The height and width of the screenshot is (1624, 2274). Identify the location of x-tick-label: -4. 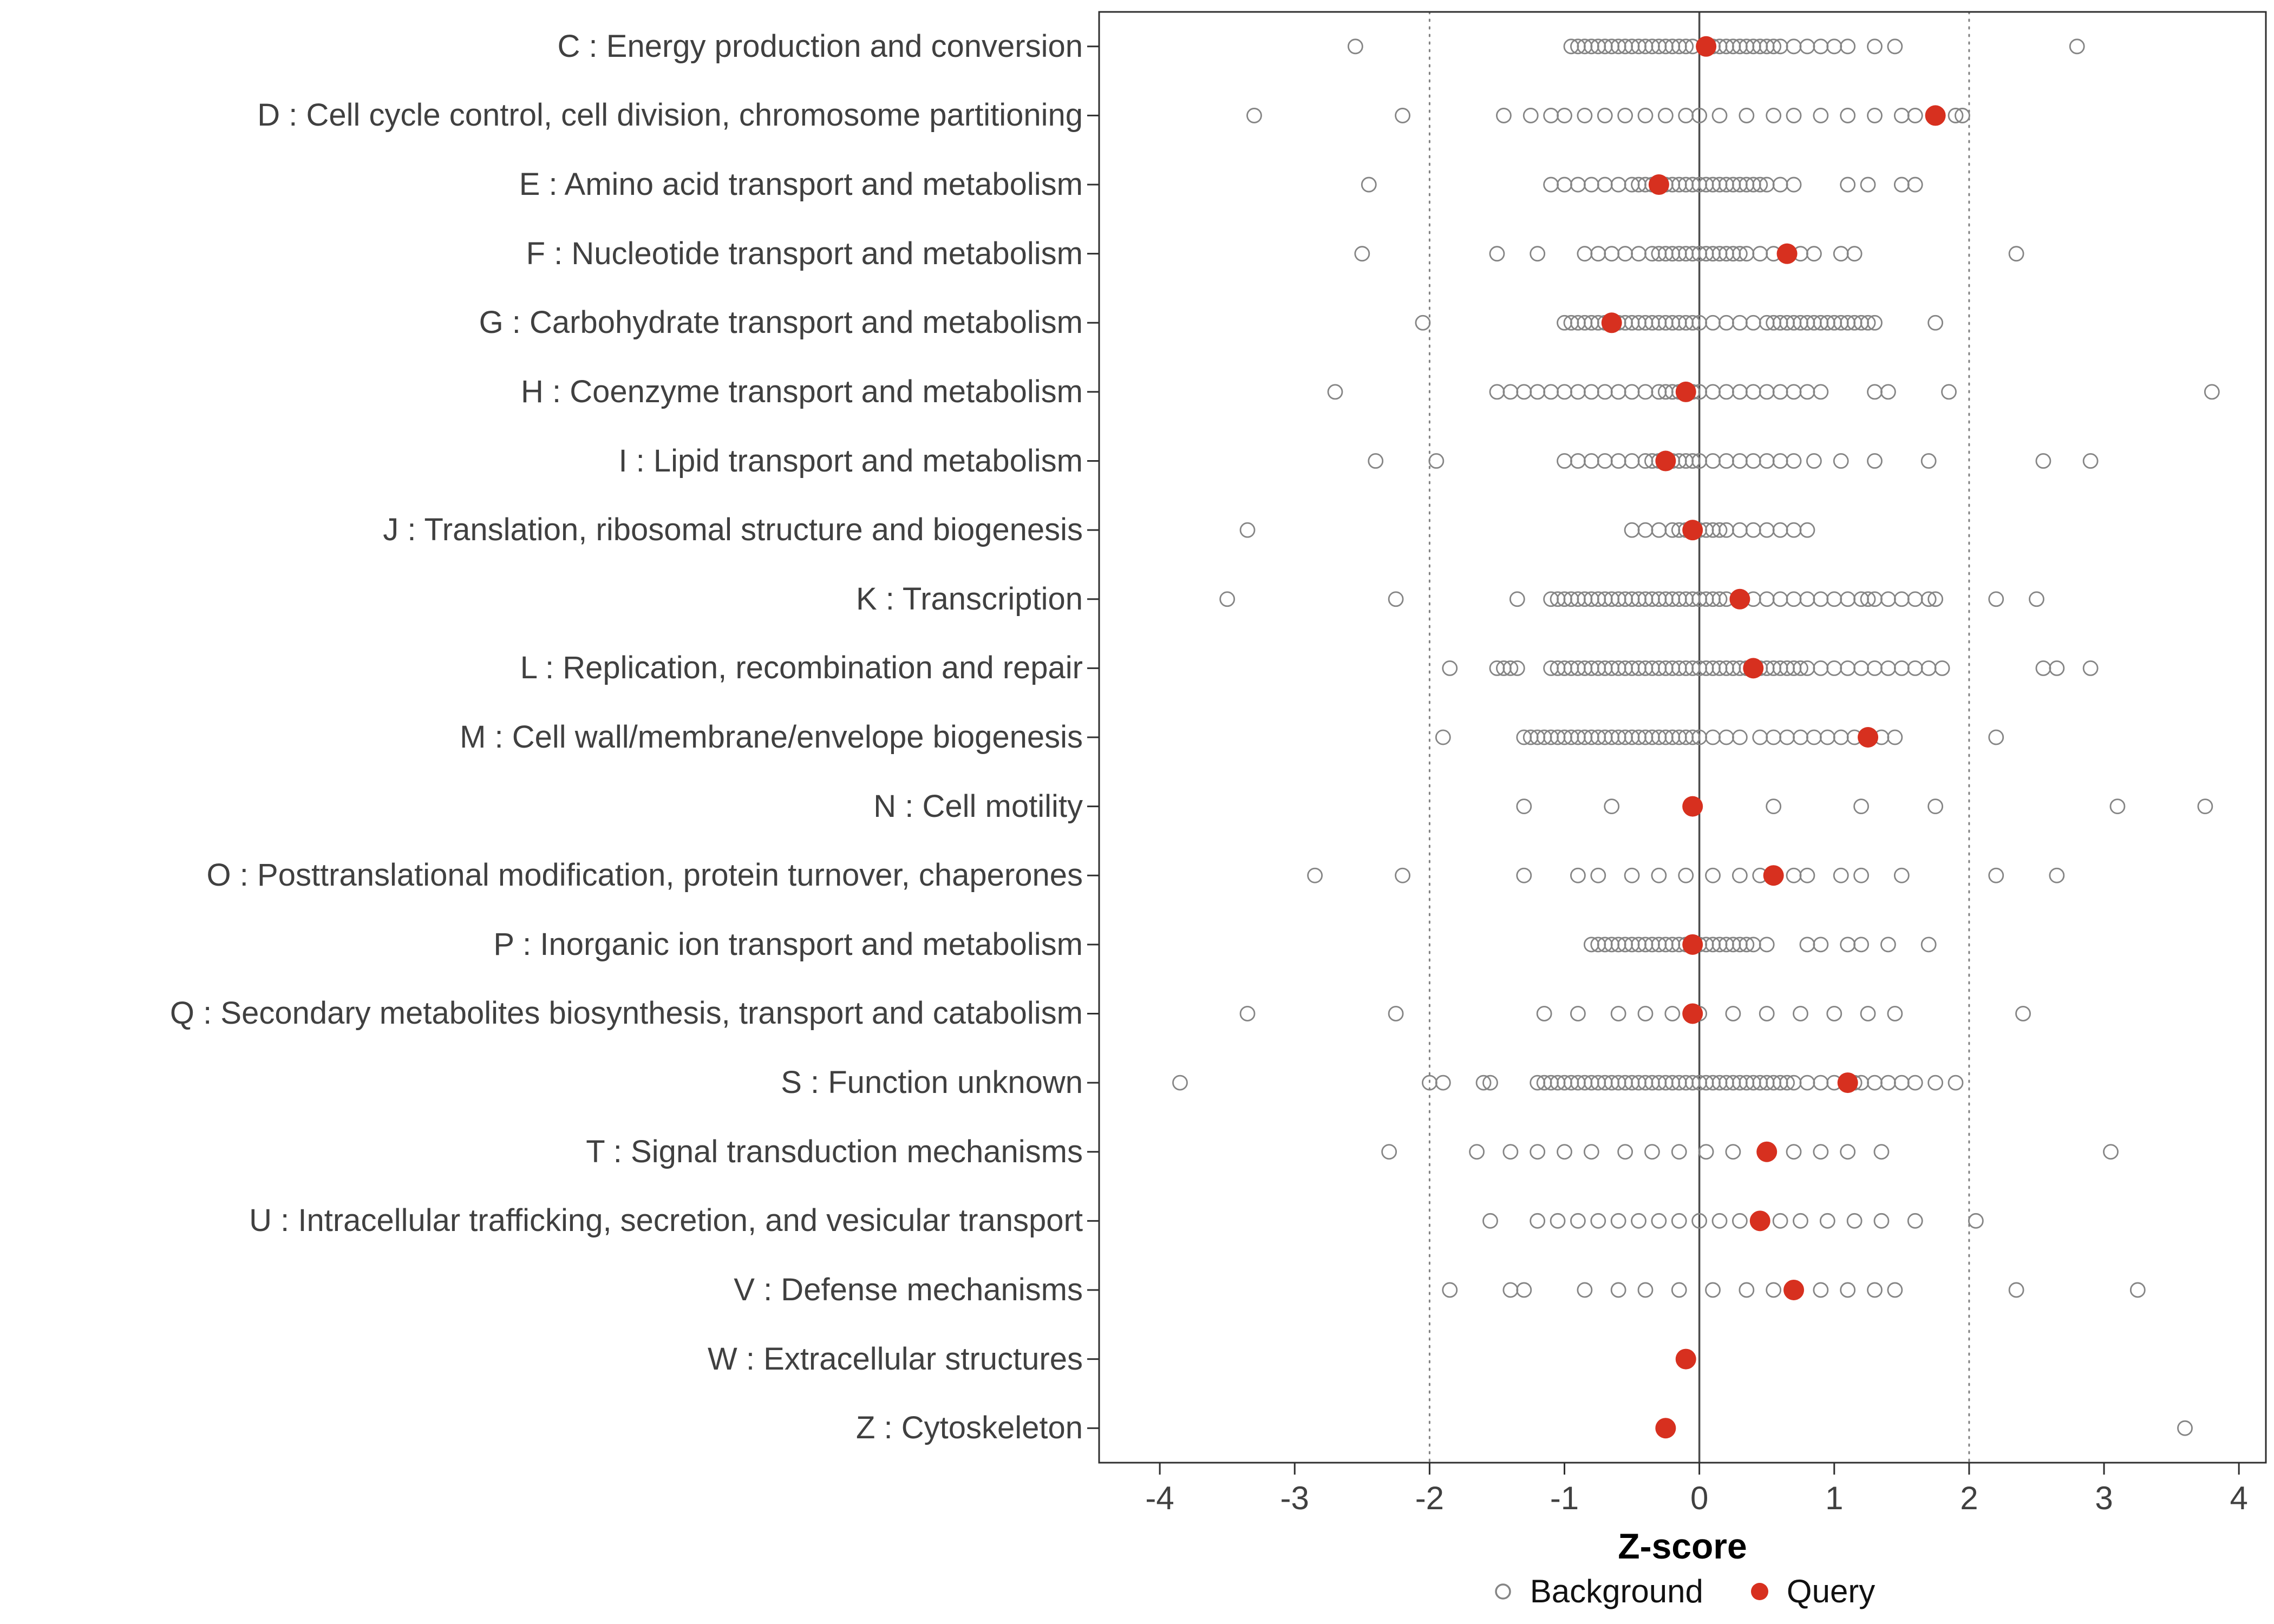
(1159, 1498).